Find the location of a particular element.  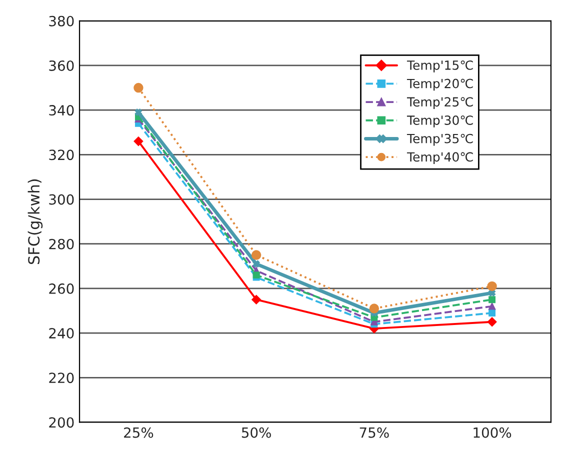

y-tick-label: 240 is located at coordinates (61, 333).